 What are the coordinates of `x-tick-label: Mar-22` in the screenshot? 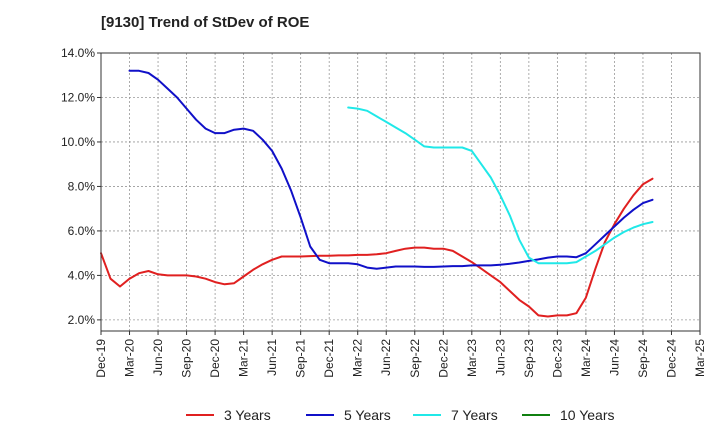 It's located at (358, 358).